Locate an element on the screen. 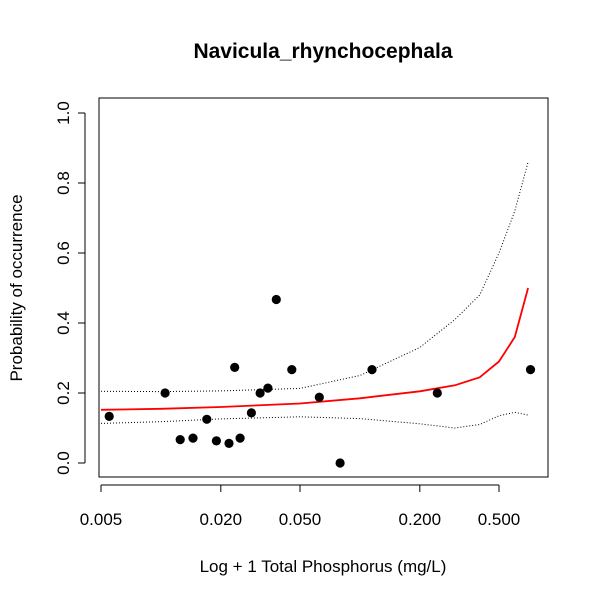 This screenshot has height=600, width=600. y-axis-label: Probability of occurrence is located at coordinates (16, 287).